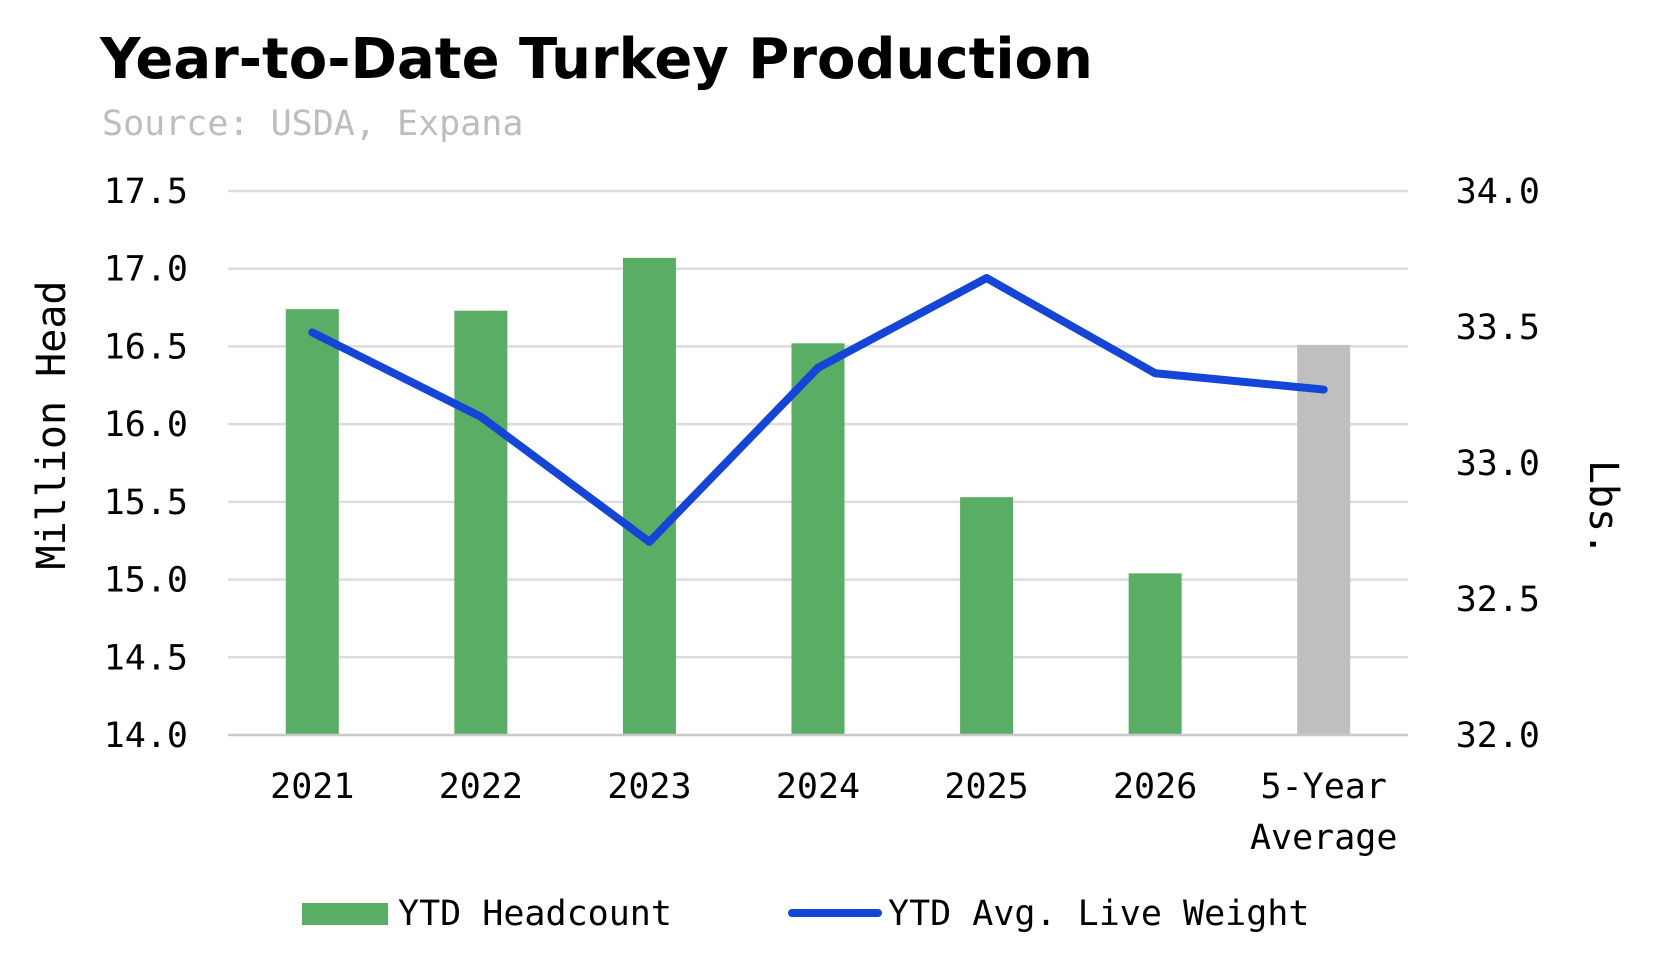  I want to click on left-axis-ticks: 14.0 14.5 15.0 15.5 16.0 16.5 17.0 17.5, so click(146, 464).